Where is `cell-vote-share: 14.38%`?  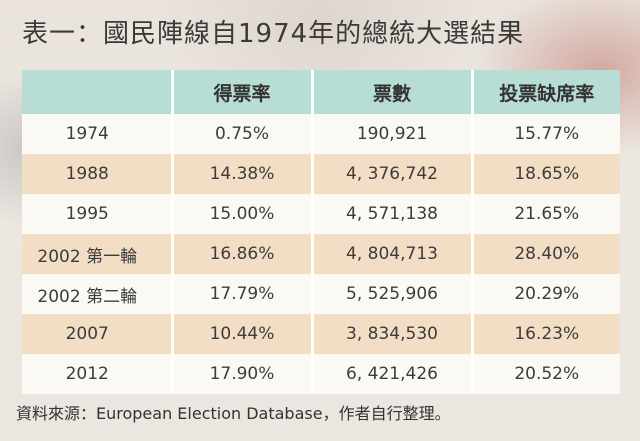 cell-vote-share: 14.38% is located at coordinates (243, 174).